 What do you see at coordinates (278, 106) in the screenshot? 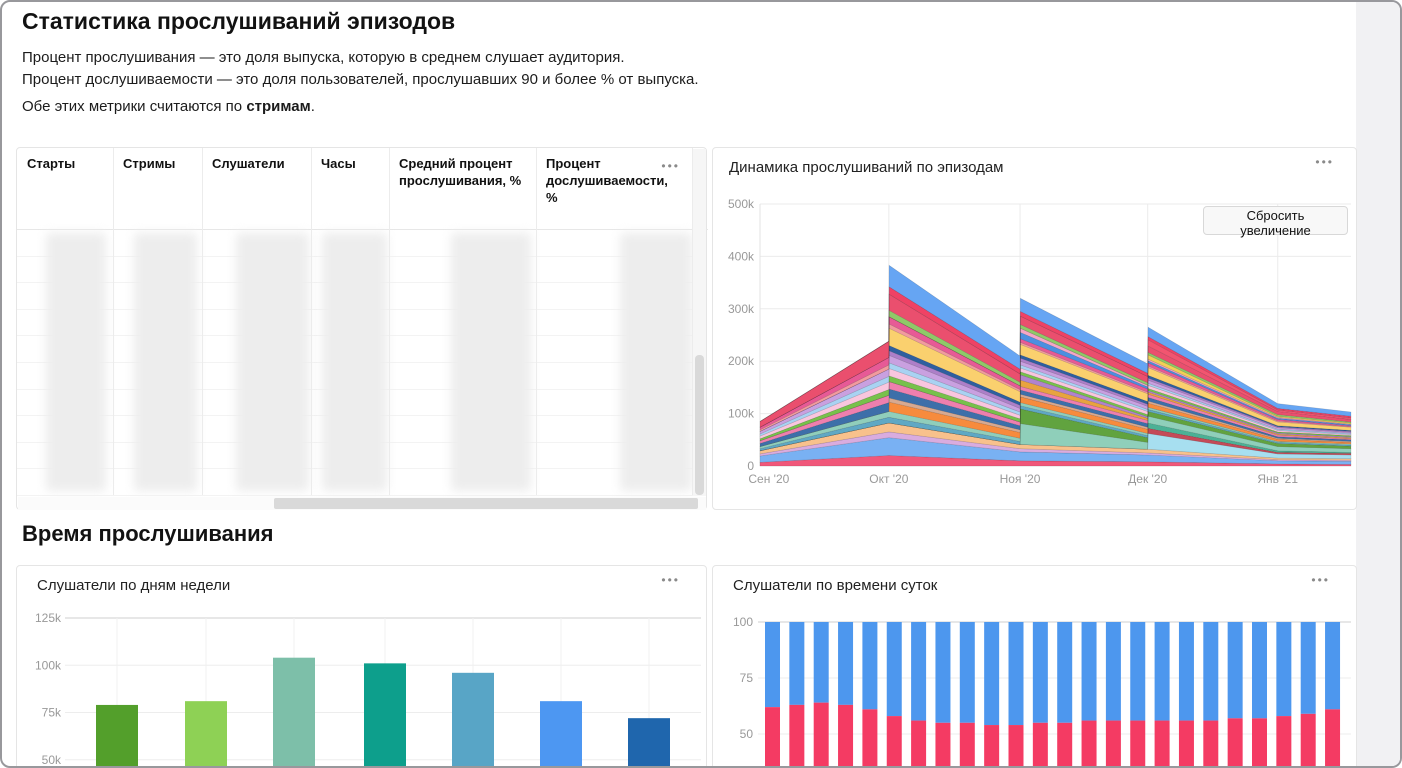
I see `note-bold-word: стримам` at bounding box center [278, 106].